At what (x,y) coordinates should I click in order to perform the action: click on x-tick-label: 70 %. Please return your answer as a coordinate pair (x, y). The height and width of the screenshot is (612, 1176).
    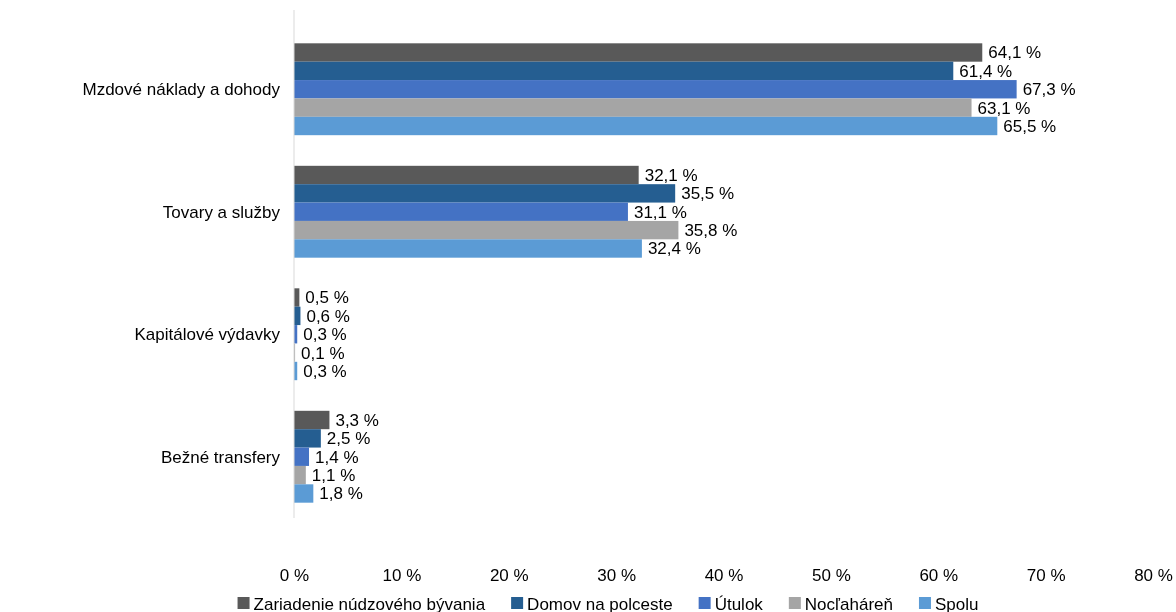
    Looking at the image, I should click on (1046, 576).